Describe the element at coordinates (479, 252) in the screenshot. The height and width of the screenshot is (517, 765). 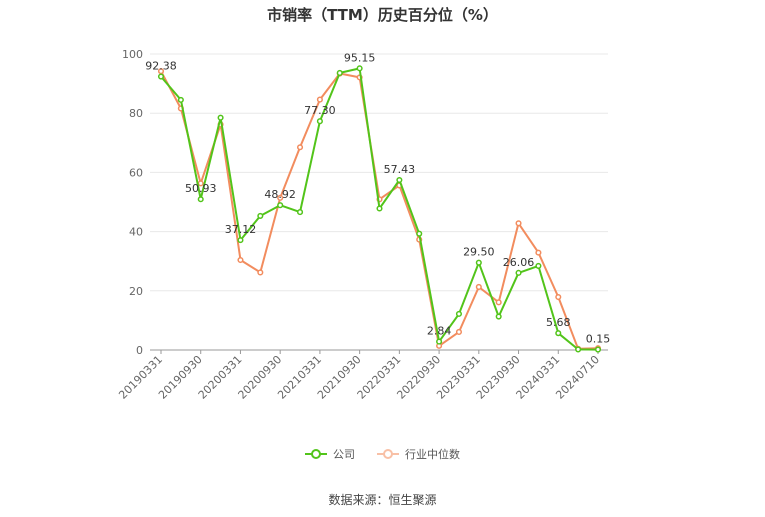
I see `data-label: 29.50` at that location.